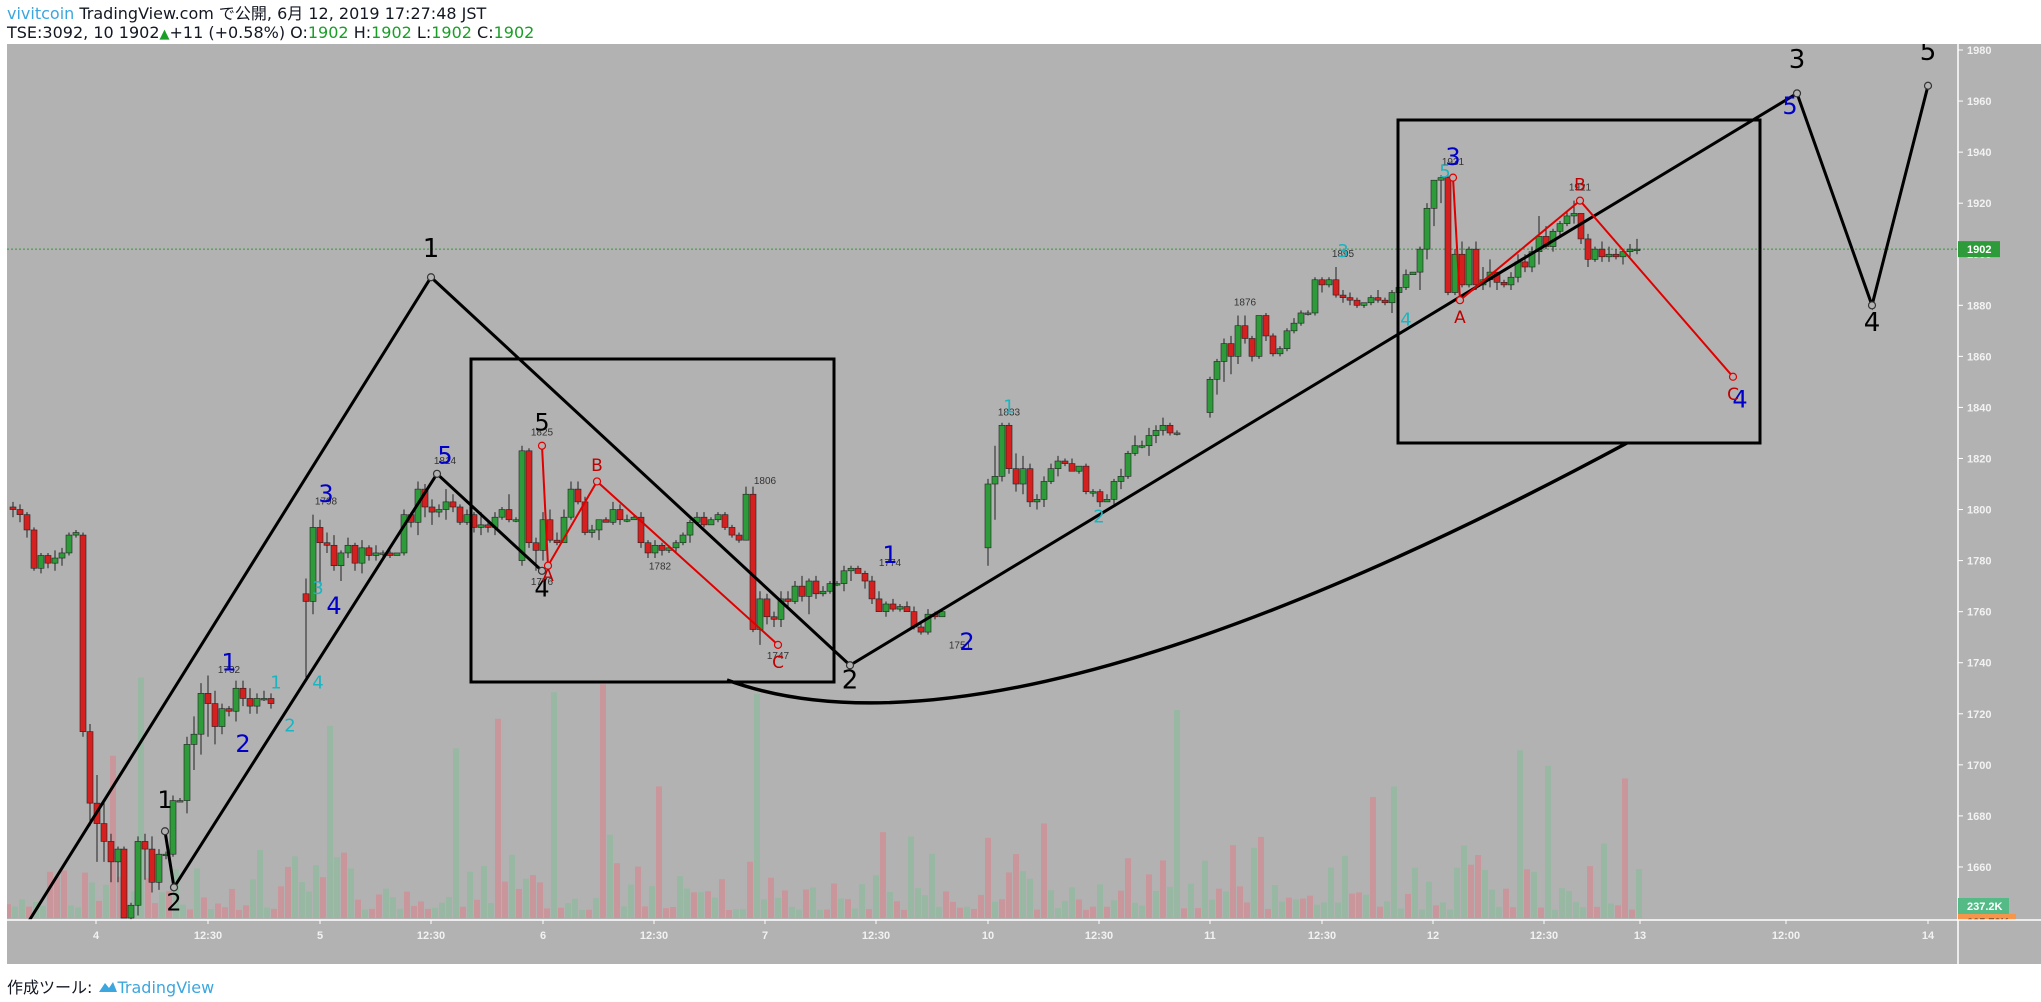  Describe the element at coordinates (1453, 162) in the screenshot. I see `price-annotation: 1931` at that location.